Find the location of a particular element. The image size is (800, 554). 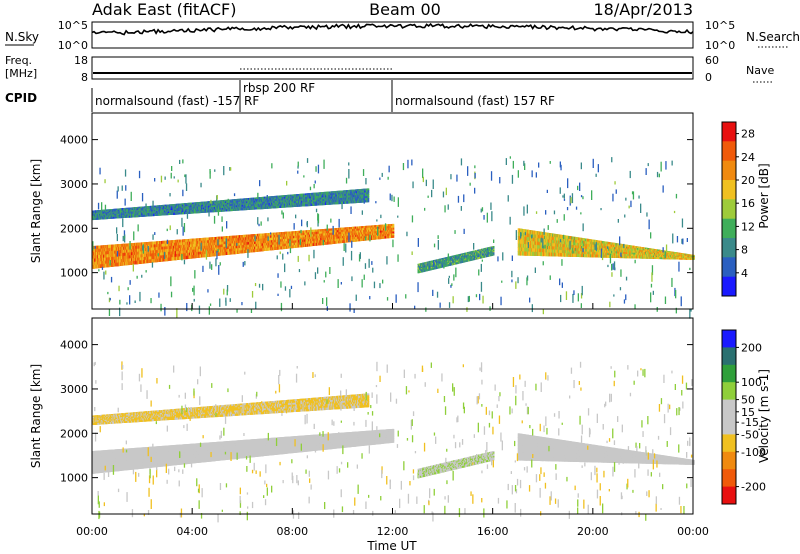

freq-label-1: Freq. is located at coordinates (18, 60).